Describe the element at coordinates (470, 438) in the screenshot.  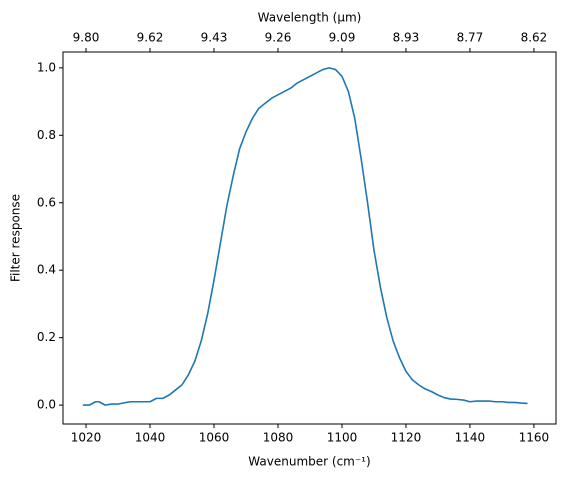
I see `x-tick-label: 1140` at that location.